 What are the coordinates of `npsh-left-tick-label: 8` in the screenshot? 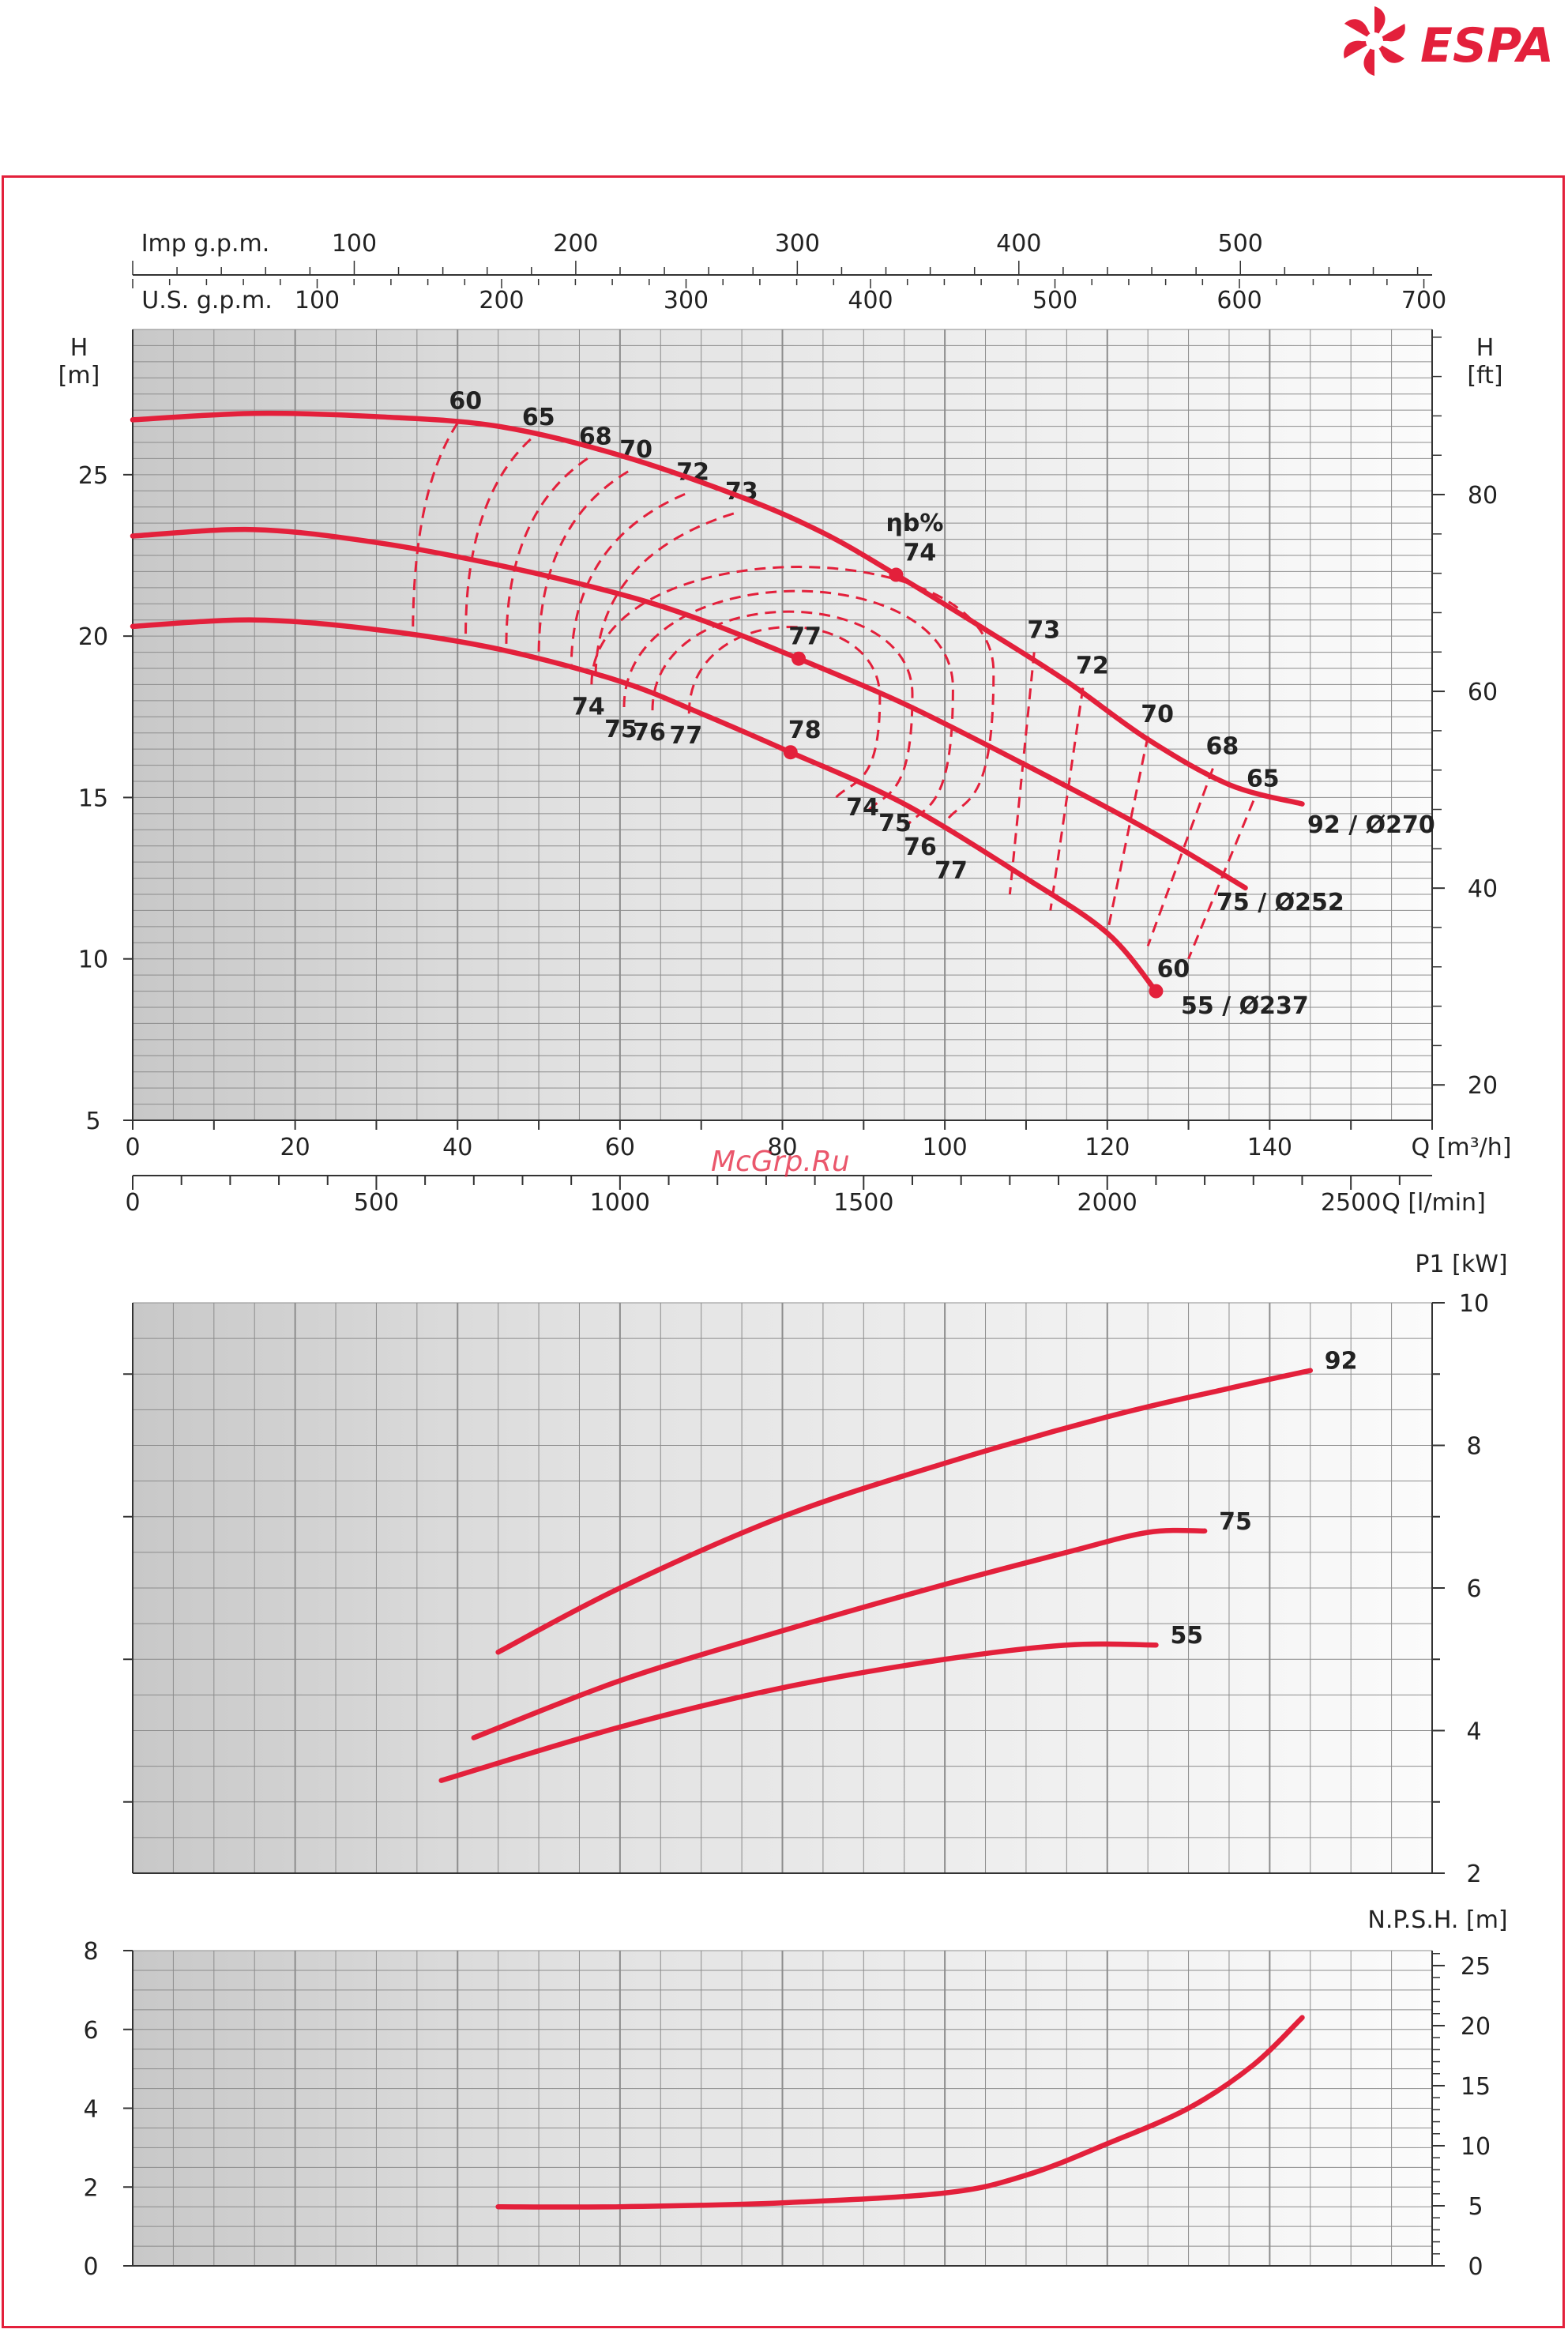 It's located at (90, 1952).